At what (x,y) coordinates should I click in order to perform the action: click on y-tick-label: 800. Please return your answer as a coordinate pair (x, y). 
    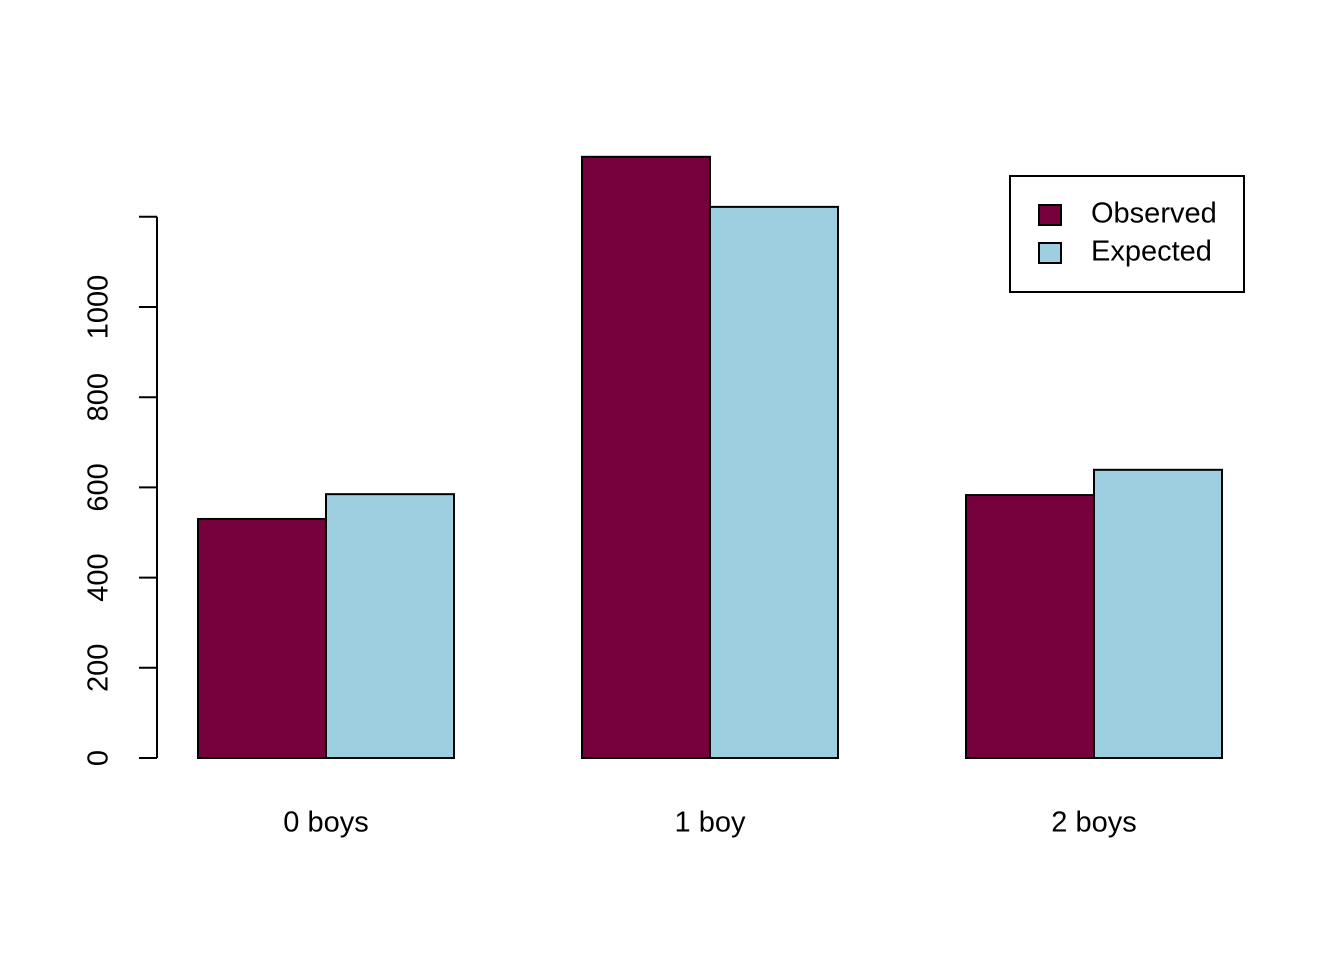
    Looking at the image, I should click on (99, 397).